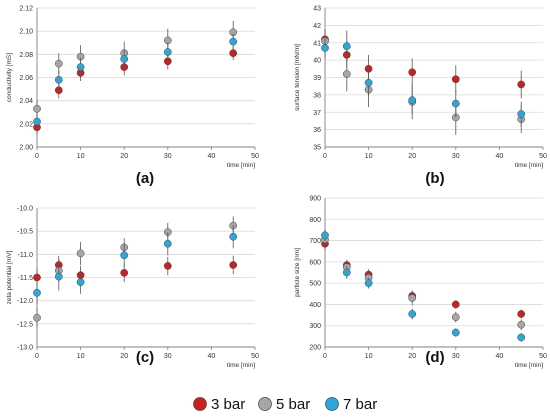  What do you see at coordinates (26, 124) in the screenshot?
I see `y-tick-label: 2.02` at bounding box center [26, 124].